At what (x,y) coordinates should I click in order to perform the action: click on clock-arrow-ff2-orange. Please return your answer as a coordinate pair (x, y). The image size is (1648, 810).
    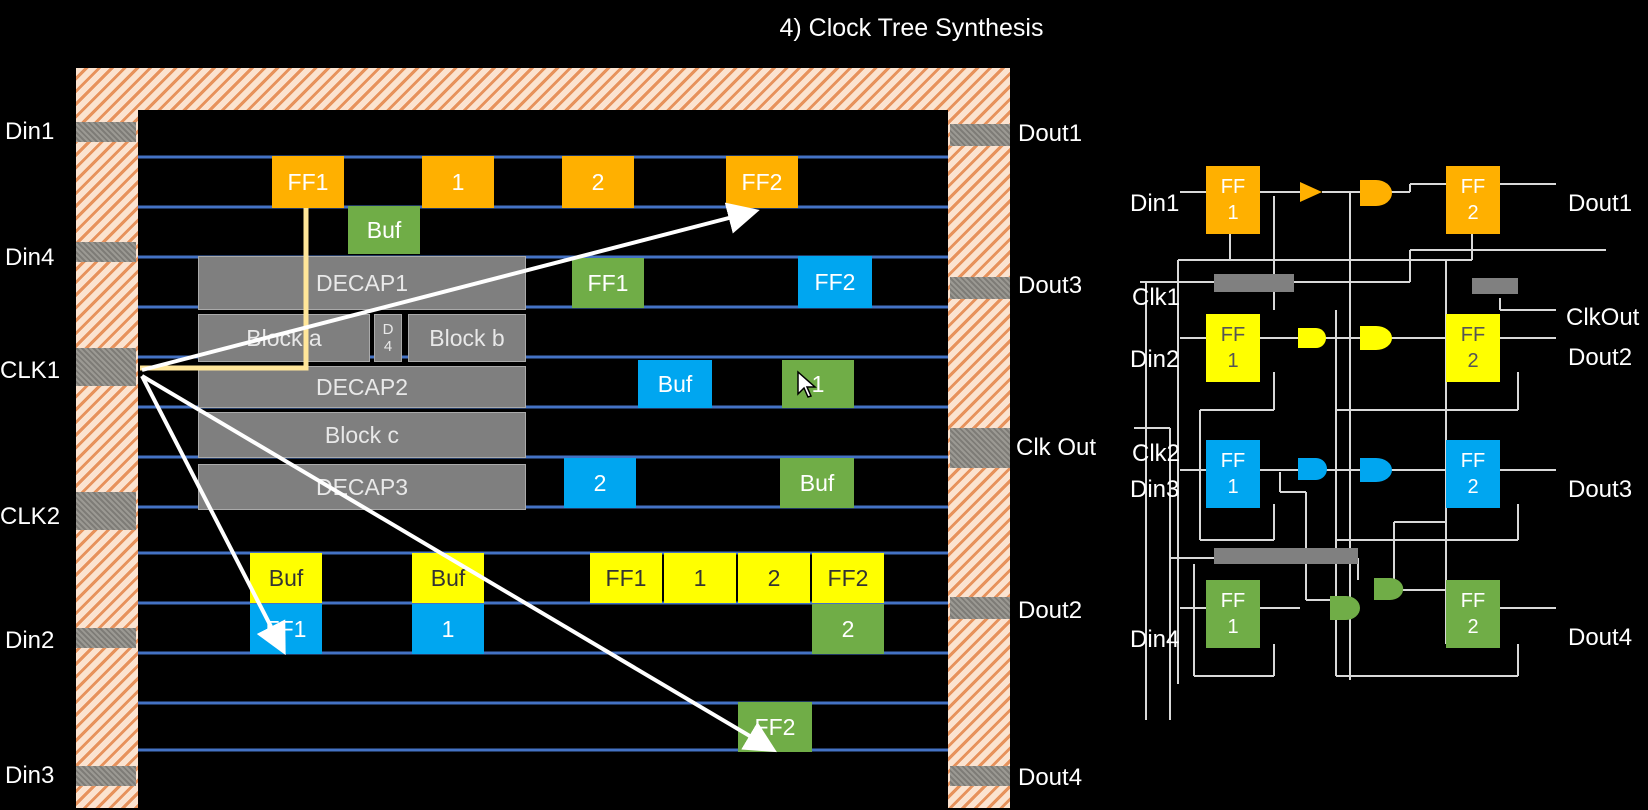
    Looking at the image, I should click on (450, 287).